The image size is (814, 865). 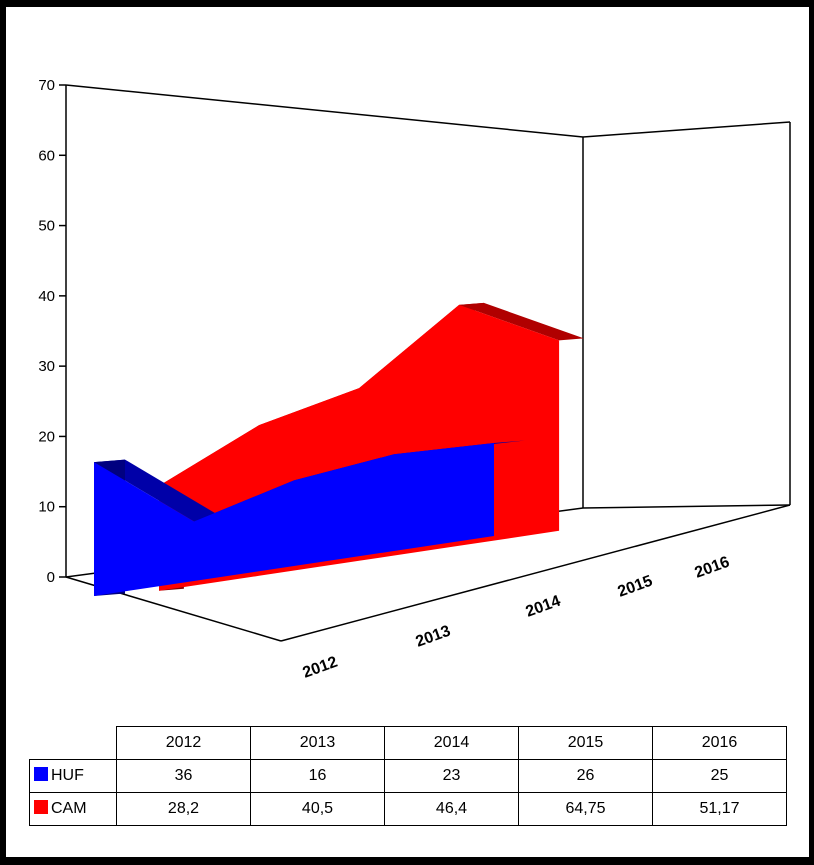 What do you see at coordinates (317, 809) in the screenshot?
I see `table-cell: 40,5` at bounding box center [317, 809].